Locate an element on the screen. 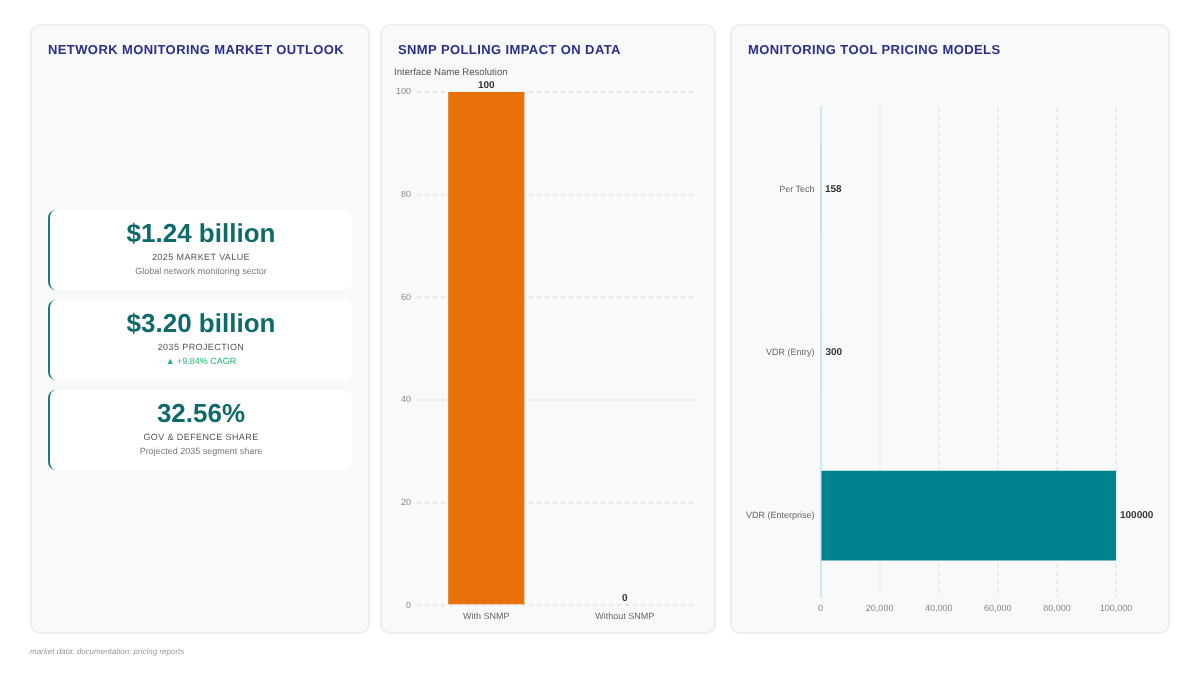 The height and width of the screenshot is (676, 1200). text: $1.24 billion is located at coordinates (201, 233).